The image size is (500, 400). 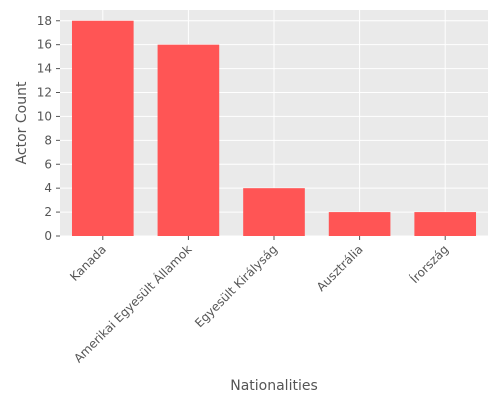 I want to click on y-tick-label: 0, so click(x=48, y=236).